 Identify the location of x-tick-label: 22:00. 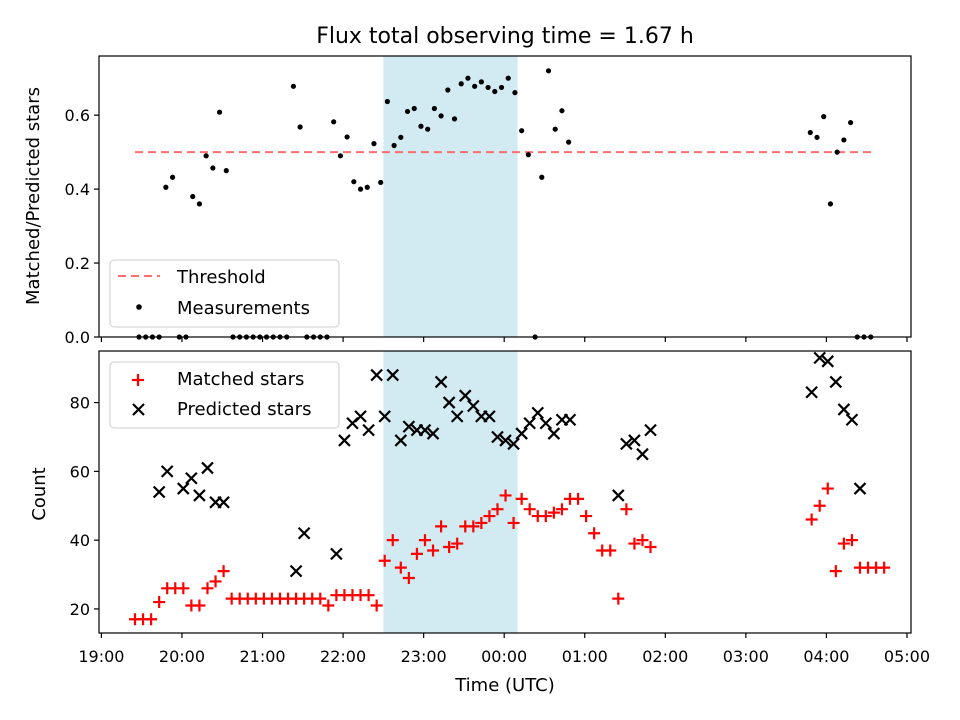
(343, 656).